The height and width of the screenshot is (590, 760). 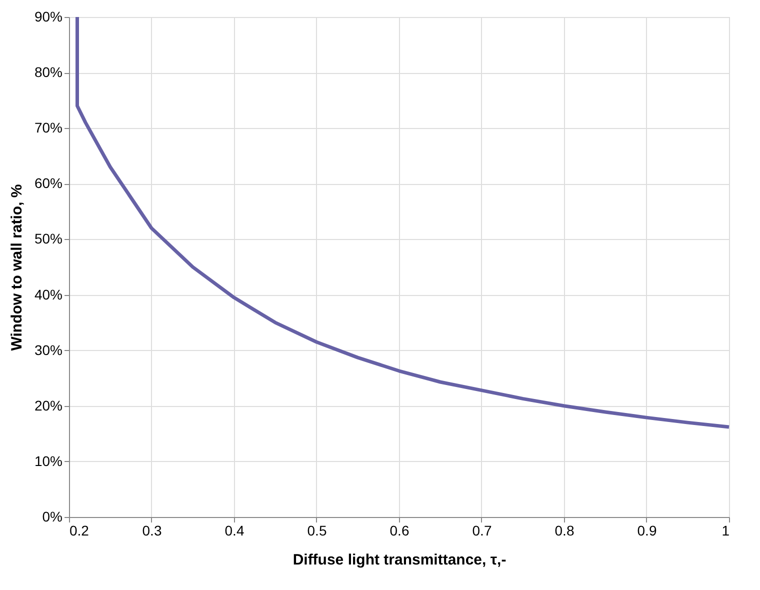 I want to click on y-tick-label: 20%, so click(x=48, y=405).